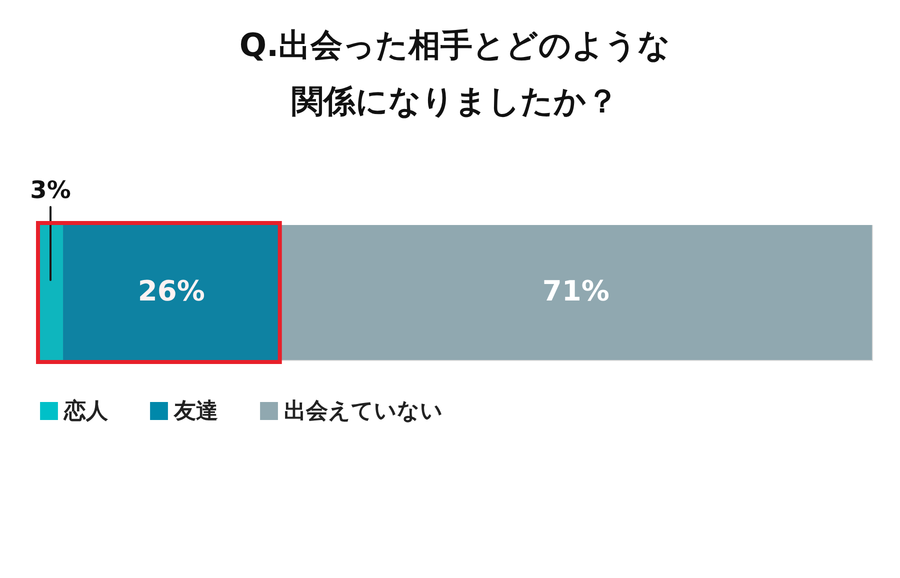  I want to click on chart-title: Q.出会った相手とどのような関係になりましたか？, so click(455, 73).